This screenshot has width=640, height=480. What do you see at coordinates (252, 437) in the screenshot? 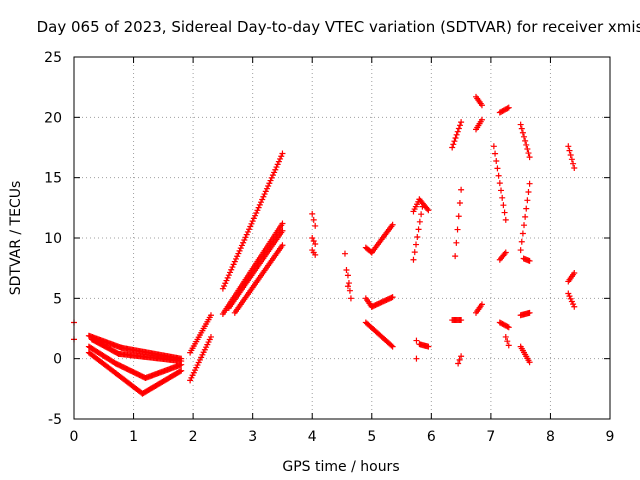
I see `x-tick-label: 3` at bounding box center [252, 437].